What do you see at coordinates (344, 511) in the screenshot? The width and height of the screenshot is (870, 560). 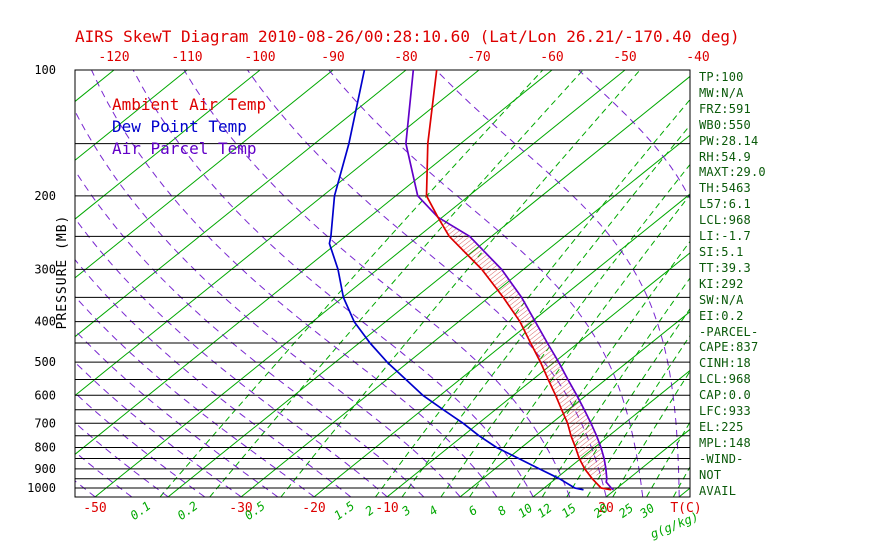 I see `mixing-ratio-tick: 1.5` at bounding box center [344, 511].